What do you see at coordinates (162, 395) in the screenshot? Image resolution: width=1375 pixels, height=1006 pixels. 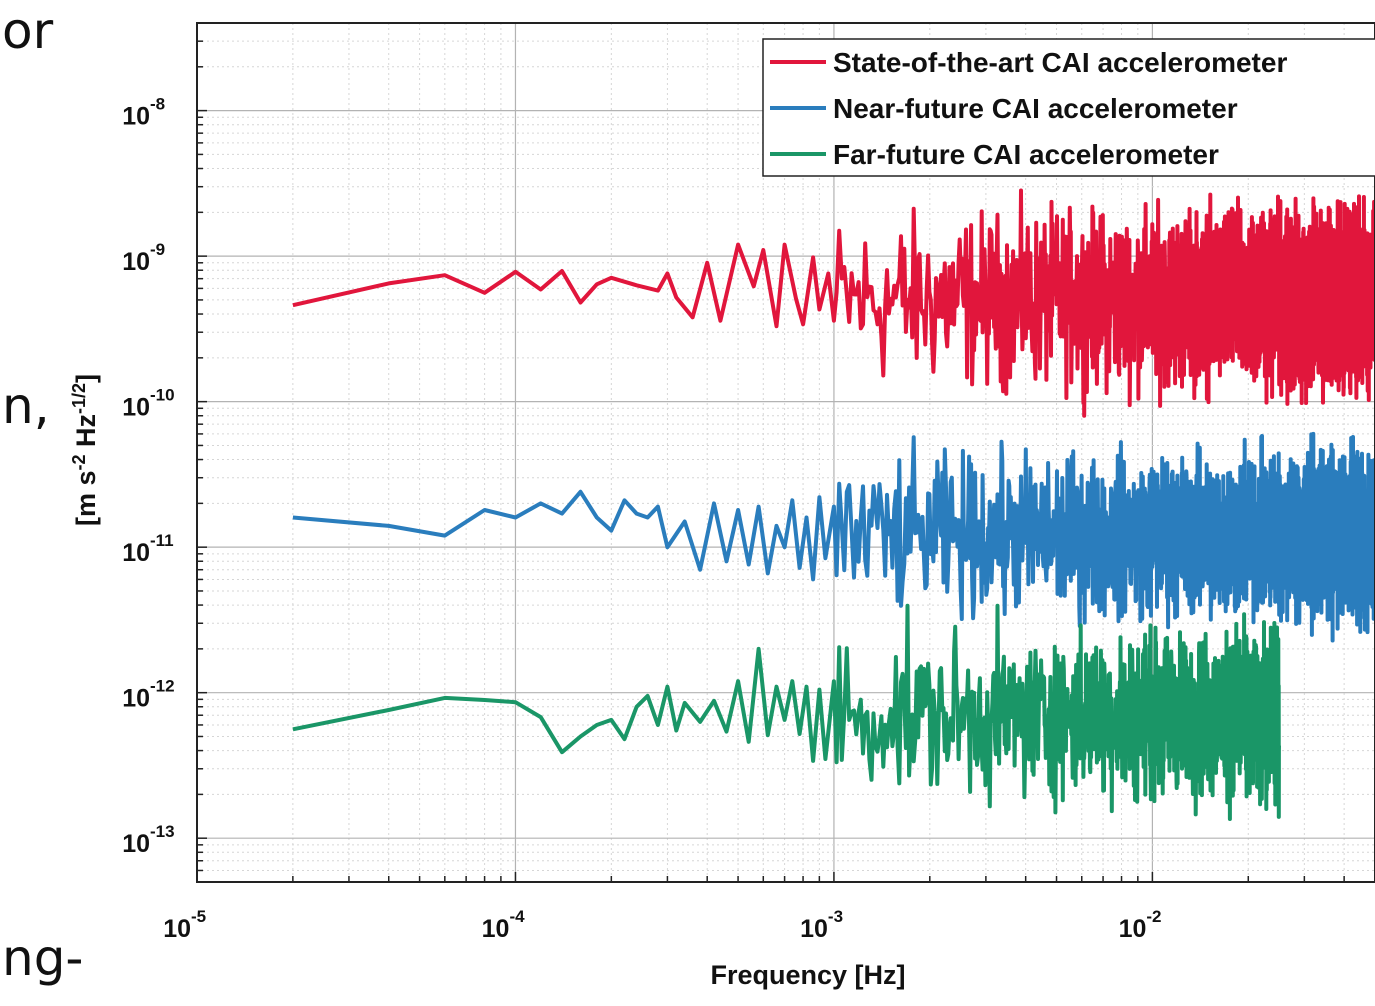 I see `y-tick-label-exponent: -10` at bounding box center [162, 395].